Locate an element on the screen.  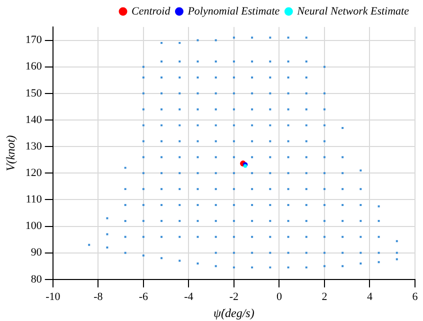
y-tick-label: 120 is located at coordinates (33, 173).